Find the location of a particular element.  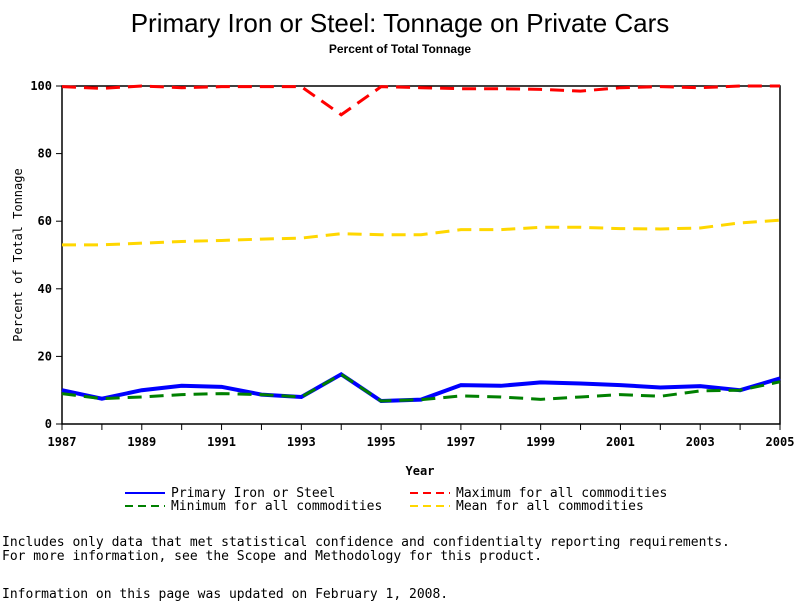

x-tick-label: 1999 is located at coordinates (540, 442).